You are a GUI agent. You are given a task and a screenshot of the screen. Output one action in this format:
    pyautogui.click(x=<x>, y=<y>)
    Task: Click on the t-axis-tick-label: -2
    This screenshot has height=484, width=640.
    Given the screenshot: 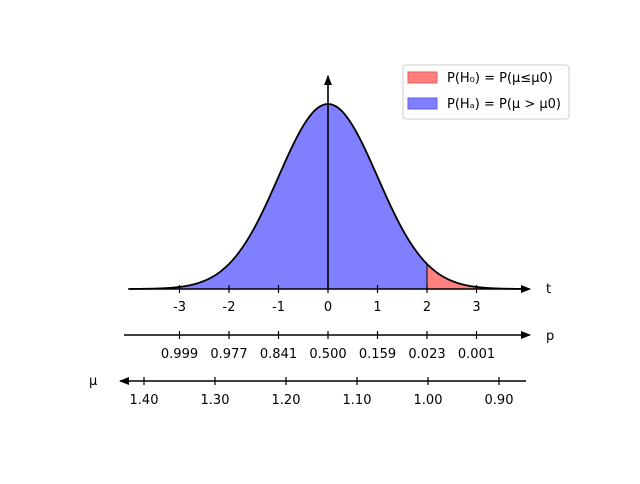 What is the action you would take?
    pyautogui.click(x=229, y=307)
    